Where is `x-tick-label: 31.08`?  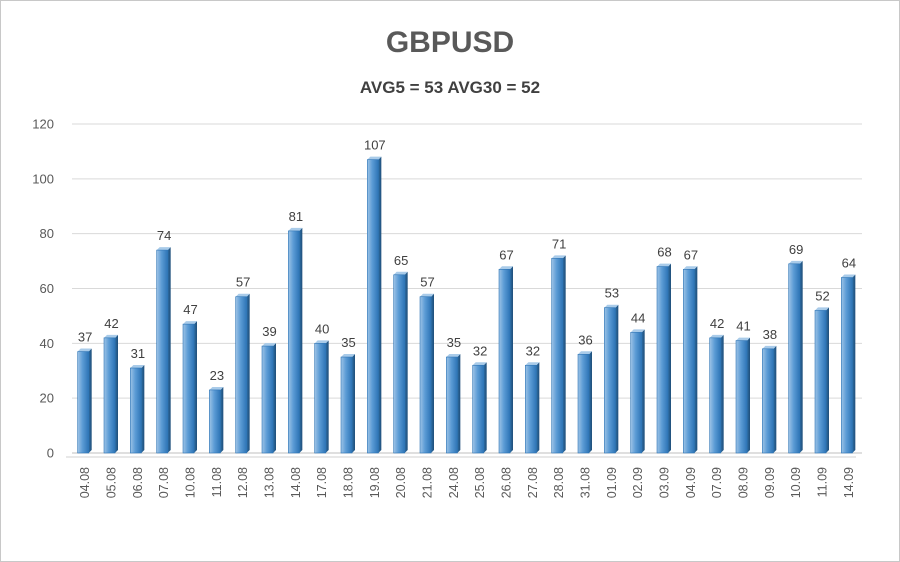
x-tick-label: 31.08 is located at coordinates (586, 482).